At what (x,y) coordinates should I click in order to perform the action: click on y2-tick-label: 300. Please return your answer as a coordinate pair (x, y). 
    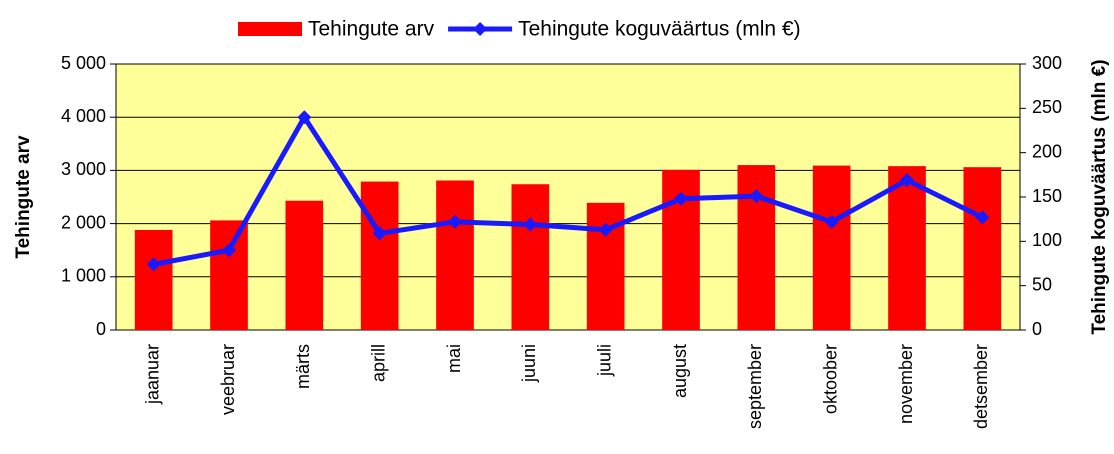
    Looking at the image, I should click on (1047, 63).